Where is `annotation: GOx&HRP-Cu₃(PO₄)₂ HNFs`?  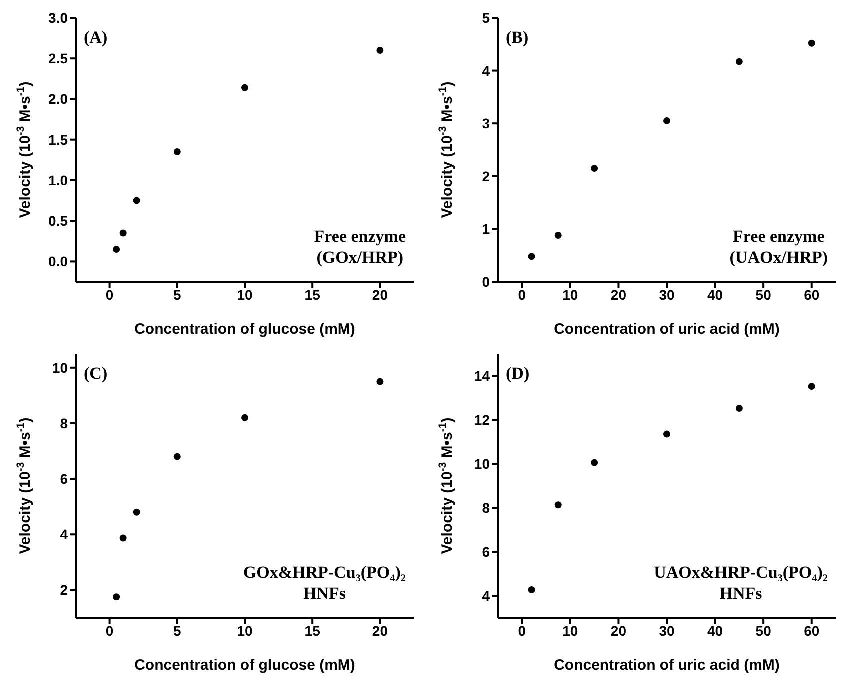 annotation: GOx&HRP-Cu₃(PO₄)₂ HNFs is located at coordinates (324, 583).